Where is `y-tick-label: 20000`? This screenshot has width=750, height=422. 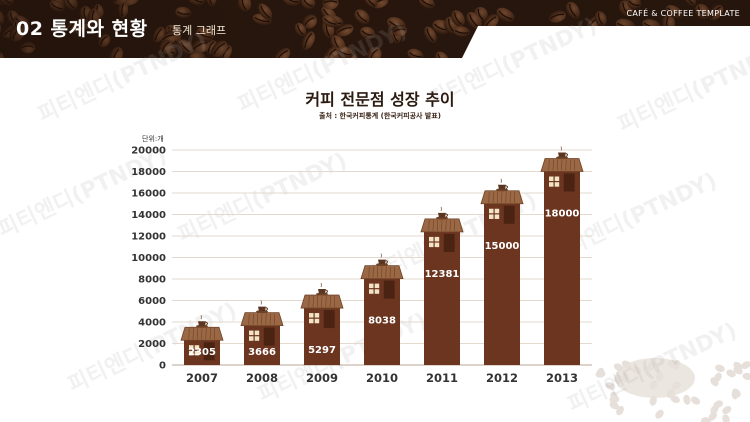 y-tick-label: 20000 is located at coordinates (148, 151).